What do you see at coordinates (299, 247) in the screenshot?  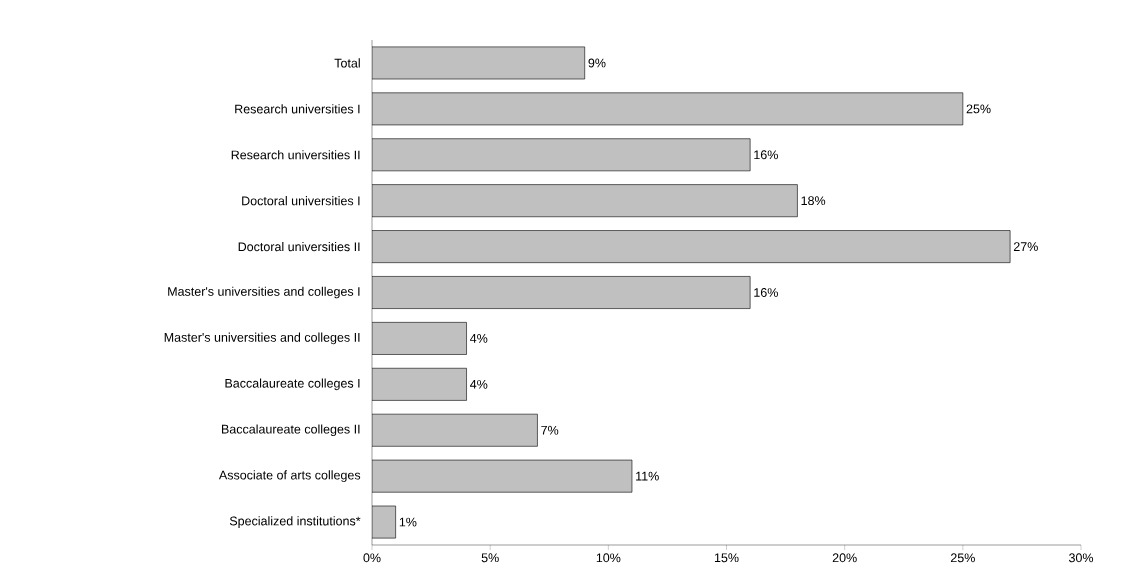 I see `y-tick-label: Doctoral universities II` at bounding box center [299, 247].